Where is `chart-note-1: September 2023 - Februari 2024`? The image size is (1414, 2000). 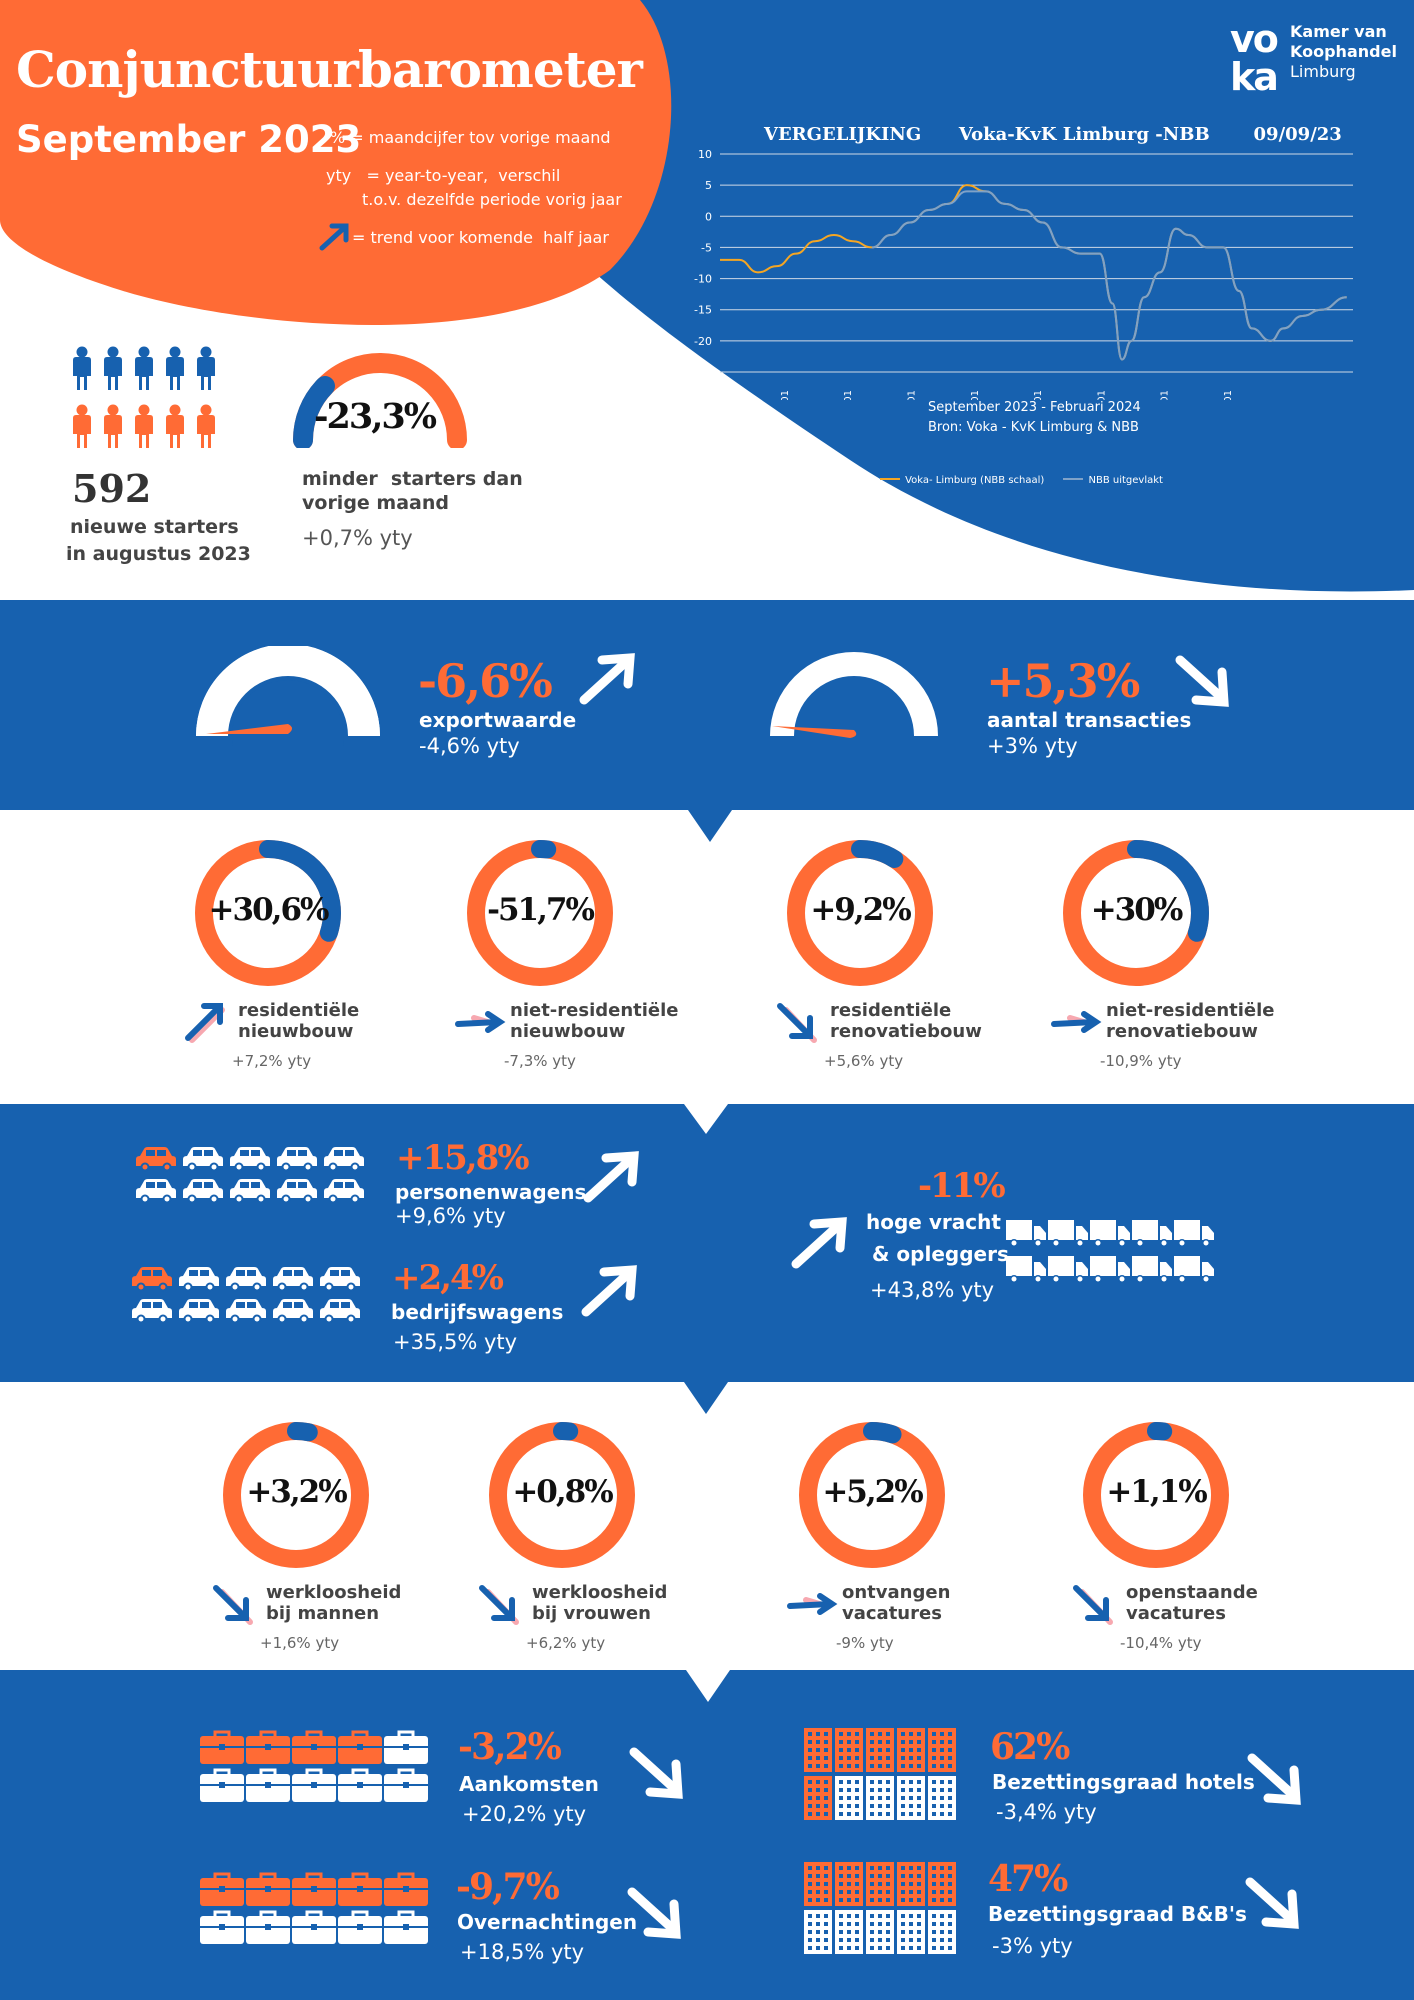 chart-note-1: September 2023 - Februari 2024 is located at coordinates (1034, 407).